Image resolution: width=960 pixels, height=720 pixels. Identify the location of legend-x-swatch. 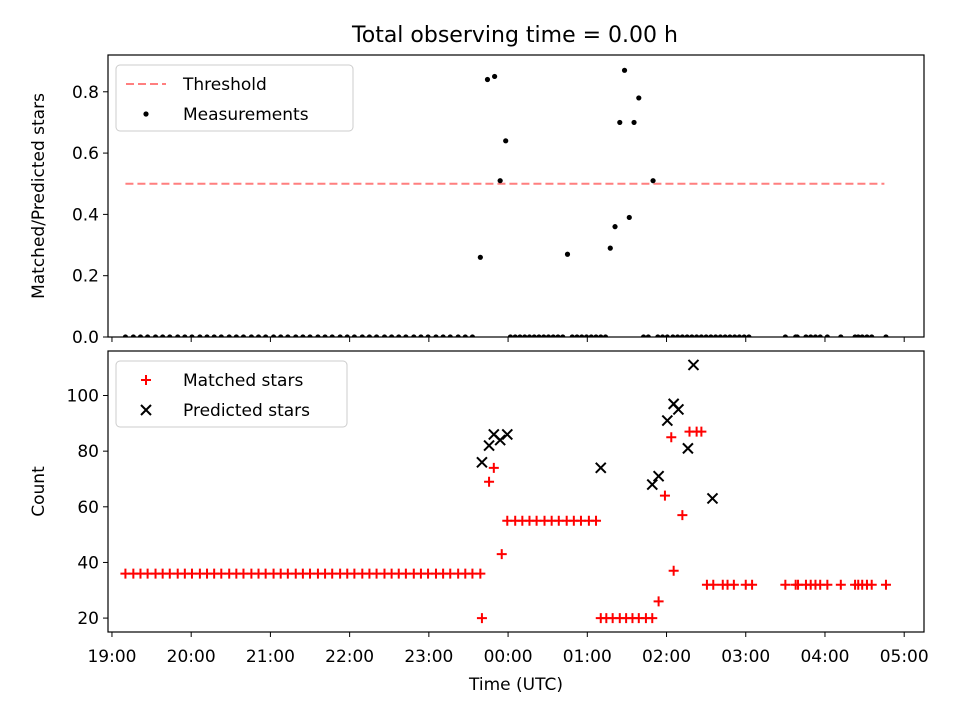
(146, 410).